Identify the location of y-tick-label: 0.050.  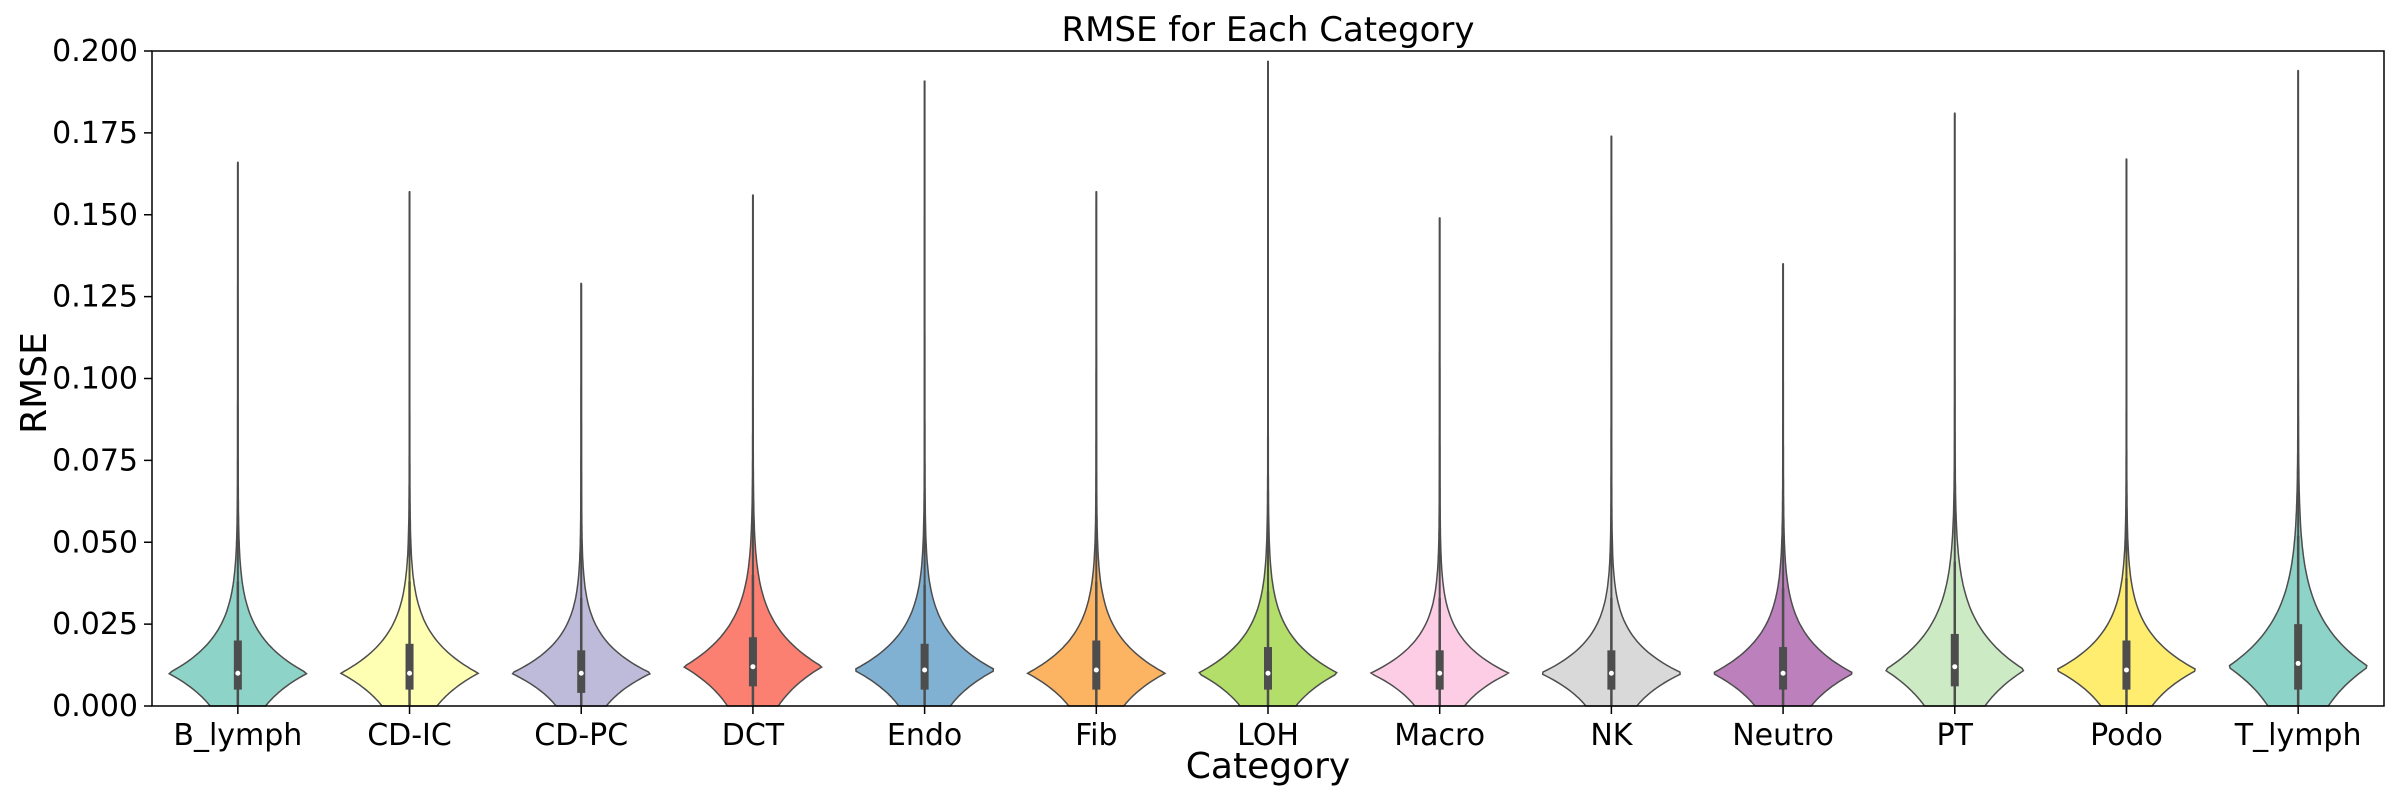
(95, 542).